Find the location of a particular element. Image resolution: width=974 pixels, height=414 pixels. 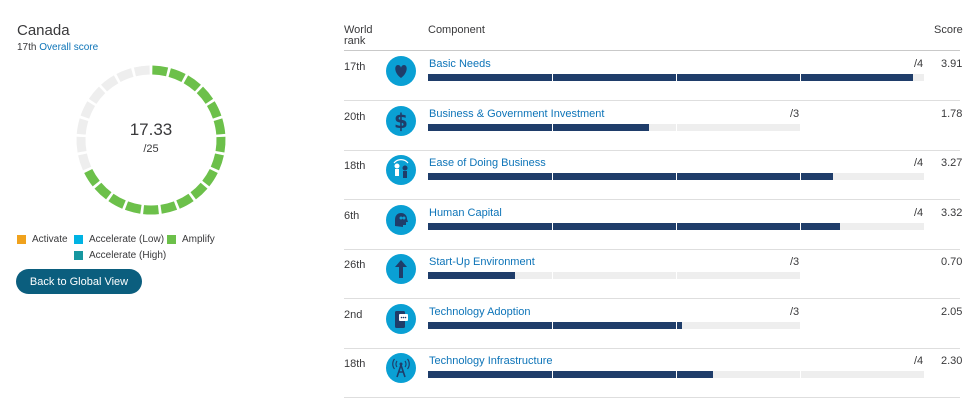

component-link-business-and-government-investment: Business & Government Investment is located at coordinates (517, 113).